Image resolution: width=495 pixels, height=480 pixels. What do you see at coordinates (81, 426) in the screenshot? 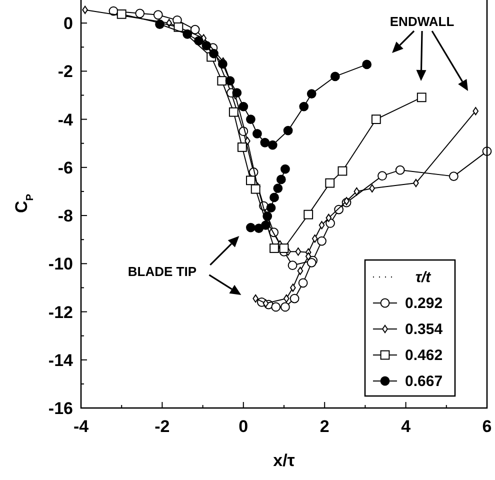
I see `x-tick-label: -4` at bounding box center [81, 426].